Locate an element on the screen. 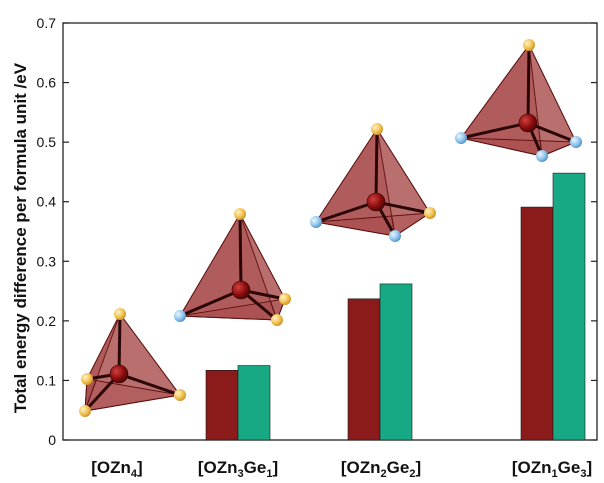 The image size is (604, 483). y-tick-label: 0.1 is located at coordinates (47, 380).